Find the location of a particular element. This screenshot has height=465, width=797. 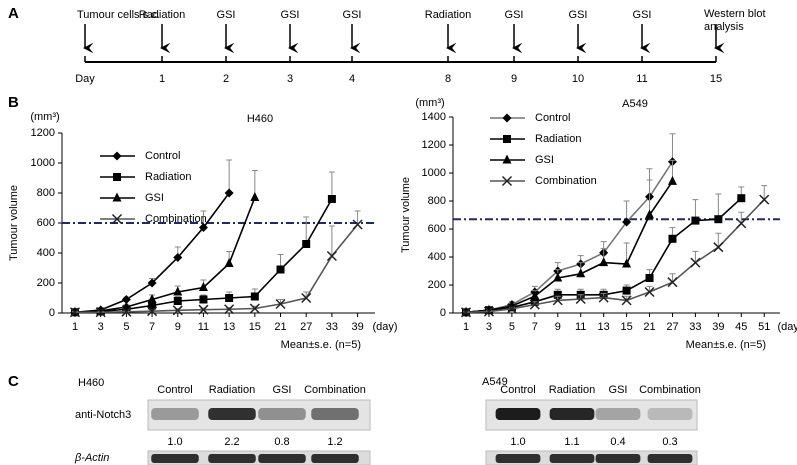

ratio: 1.1 is located at coordinates (571, 442).